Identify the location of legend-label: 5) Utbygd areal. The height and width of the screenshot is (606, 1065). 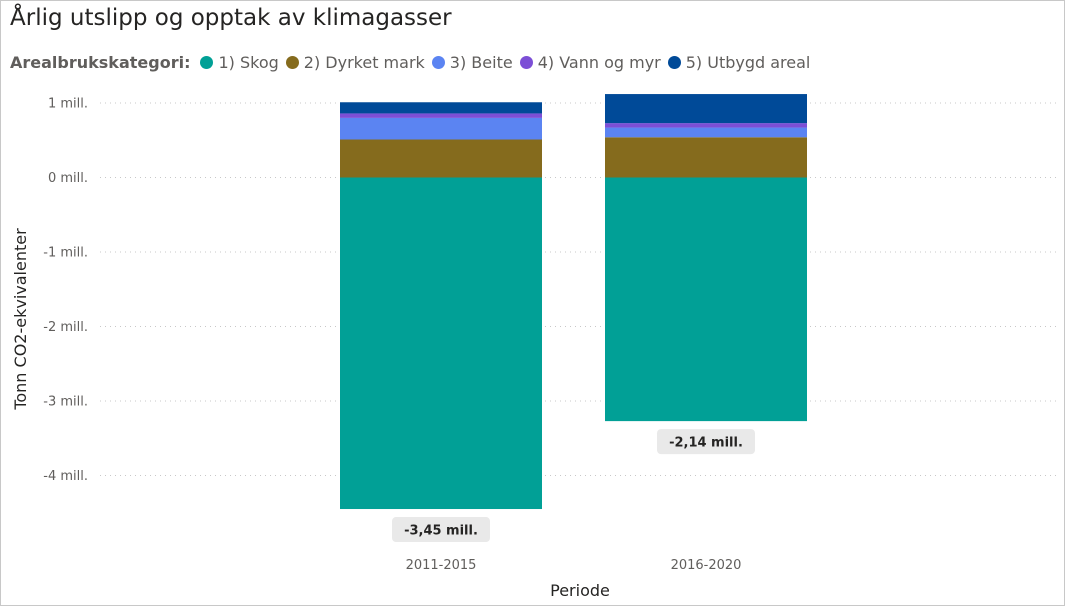
(748, 62).